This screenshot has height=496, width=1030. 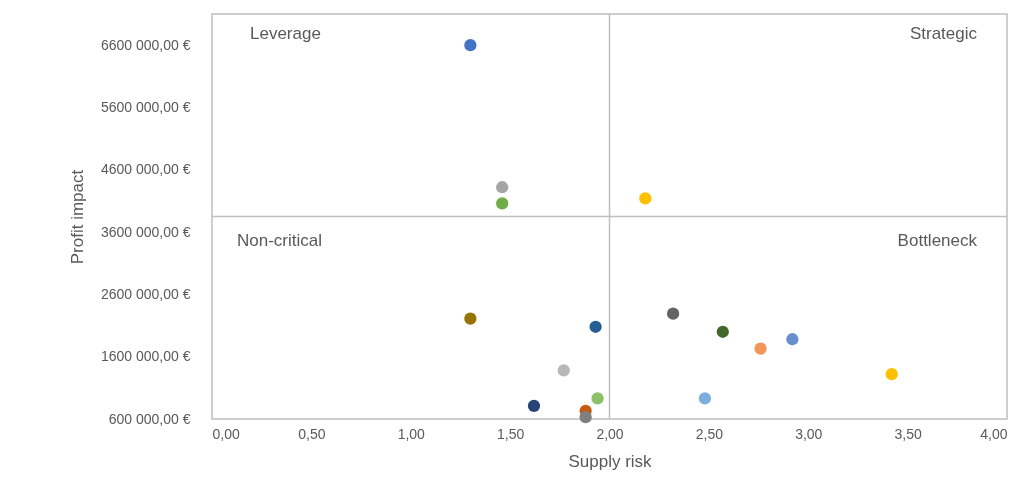 I want to click on x-tick-label: 4,00, so click(x=994, y=433).